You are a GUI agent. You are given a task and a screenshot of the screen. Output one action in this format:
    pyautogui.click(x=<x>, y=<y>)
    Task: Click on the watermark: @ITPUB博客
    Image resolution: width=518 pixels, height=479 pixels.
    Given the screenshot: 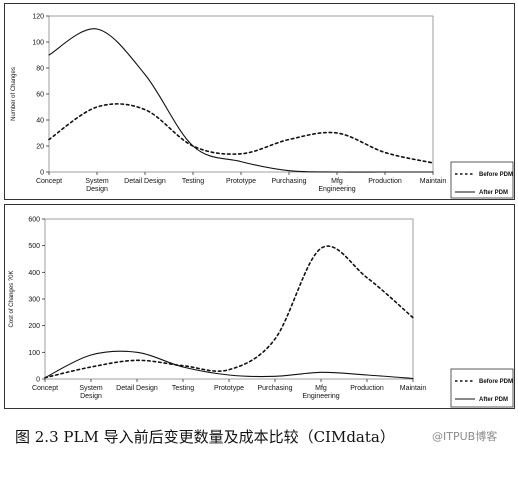 What is the action you would take?
    pyautogui.click(x=465, y=436)
    